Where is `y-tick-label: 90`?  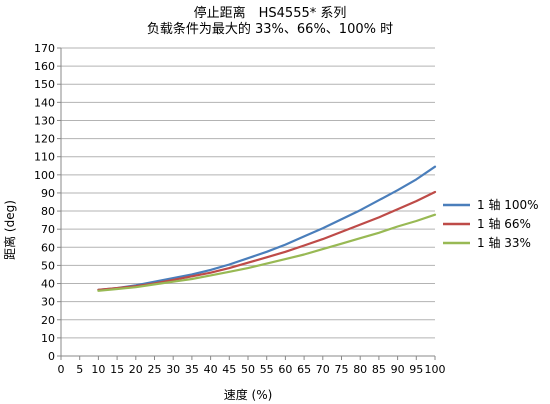
y-tick-label: 90 is located at coordinates (48, 193).